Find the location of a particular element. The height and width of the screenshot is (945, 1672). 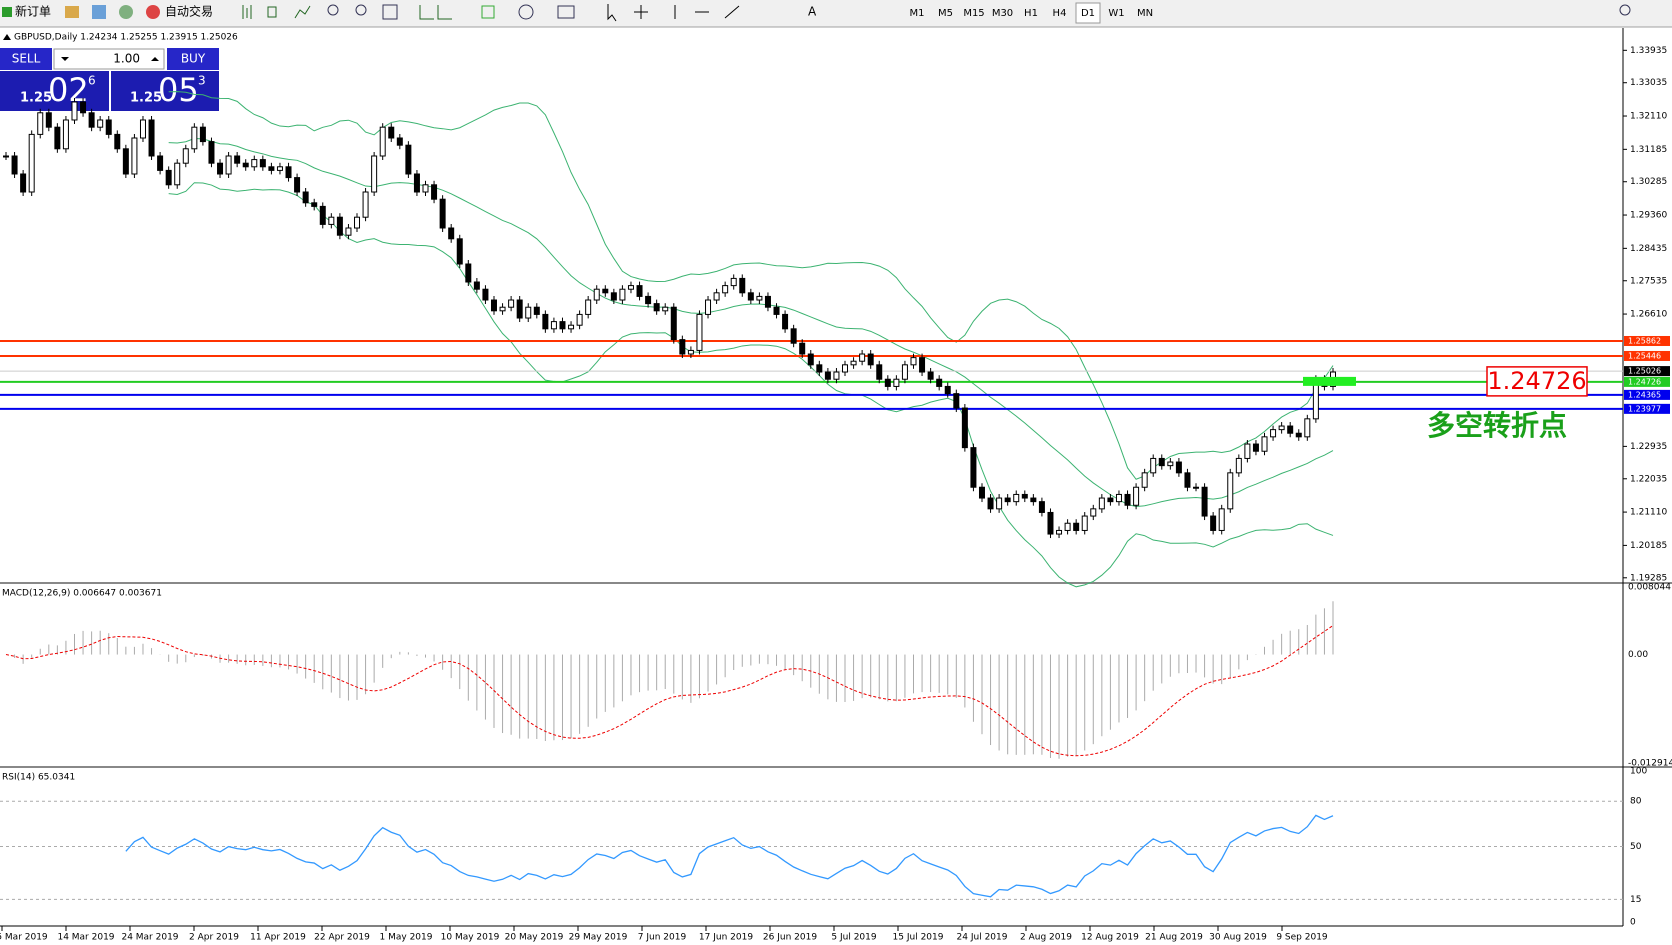

timeframe: D1 is located at coordinates (1088, 13).